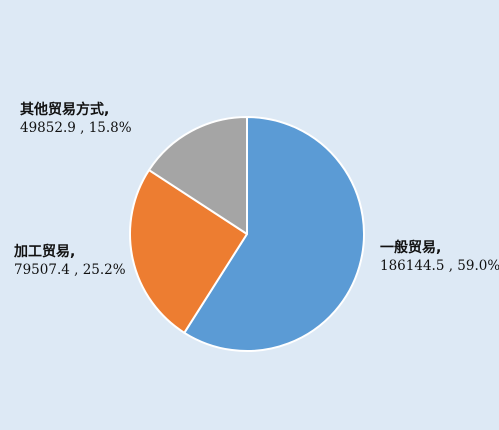 Image resolution: width=499 pixels, height=430 pixels. What do you see at coordinates (70, 270) in the screenshot?
I see `slice-value-processing: 79507.4 , 25.2%` at bounding box center [70, 270].